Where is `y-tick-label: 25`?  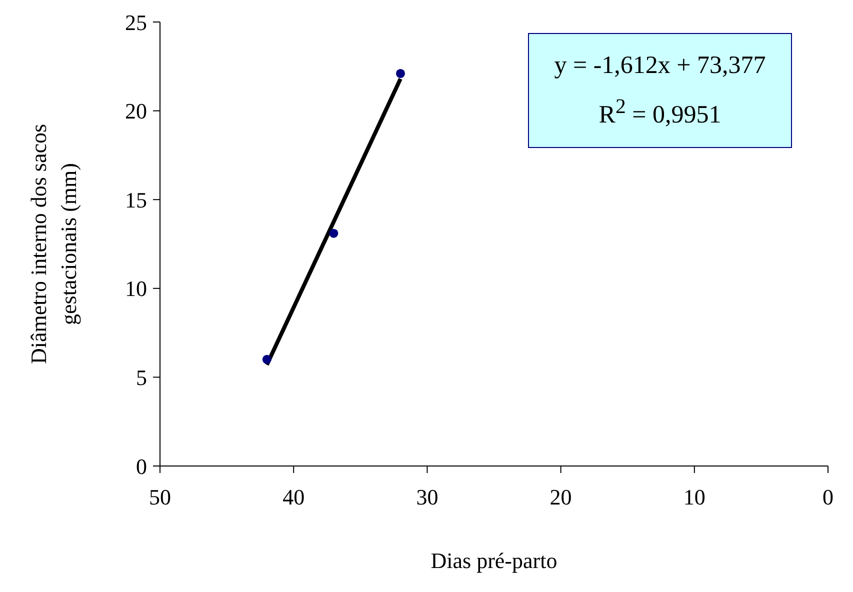 y-tick-label: 25 is located at coordinates (136, 22).